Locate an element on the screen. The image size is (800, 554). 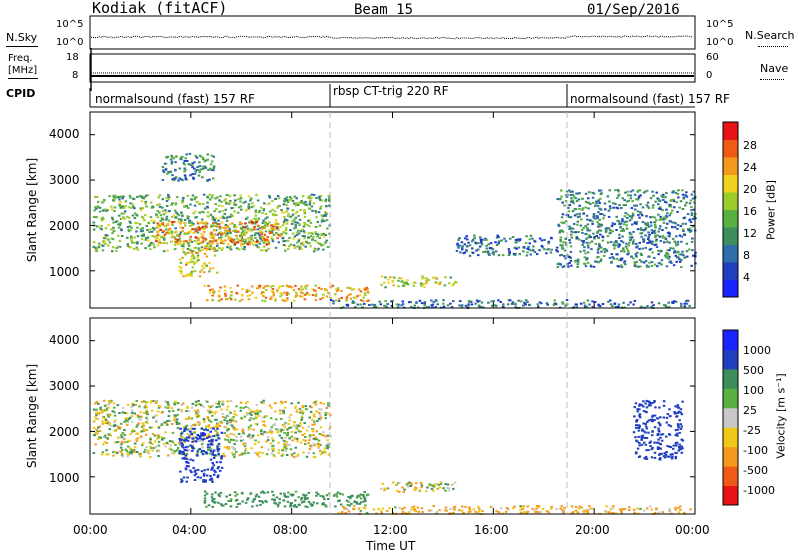
power-ytick-1000: 1000 is located at coordinates (64, 272).